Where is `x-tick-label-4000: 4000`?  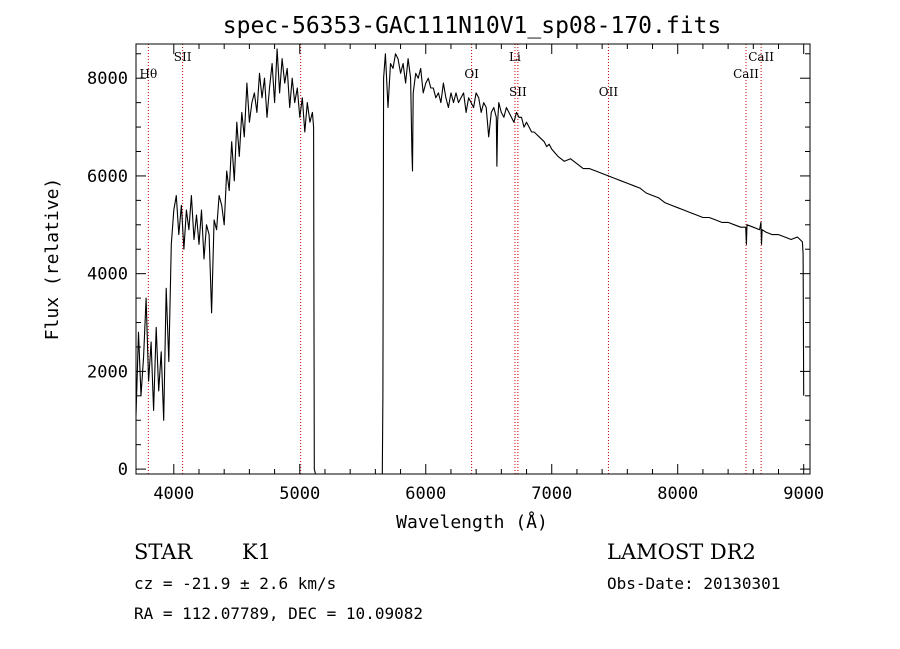 x-tick-label-4000: 4000 is located at coordinates (173, 494).